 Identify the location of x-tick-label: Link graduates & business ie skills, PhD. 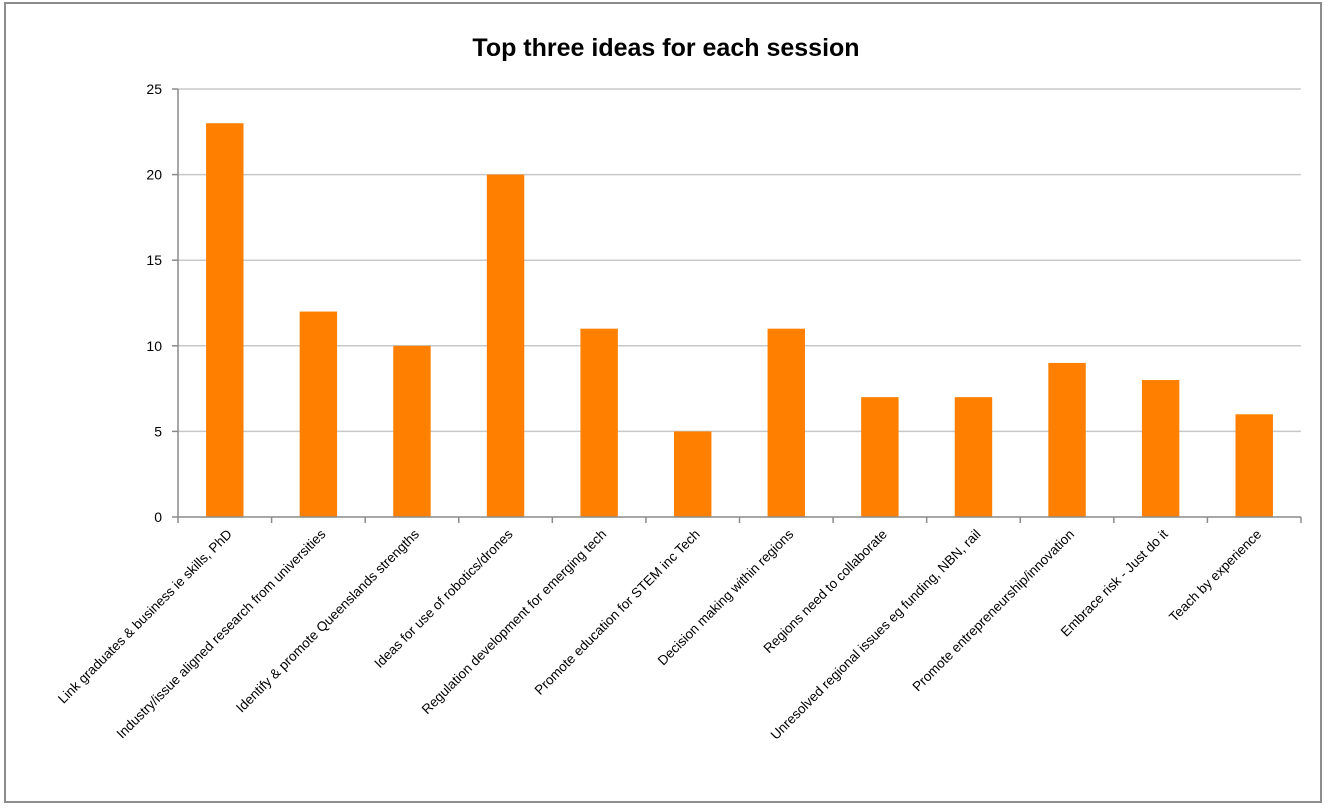
(145, 616).